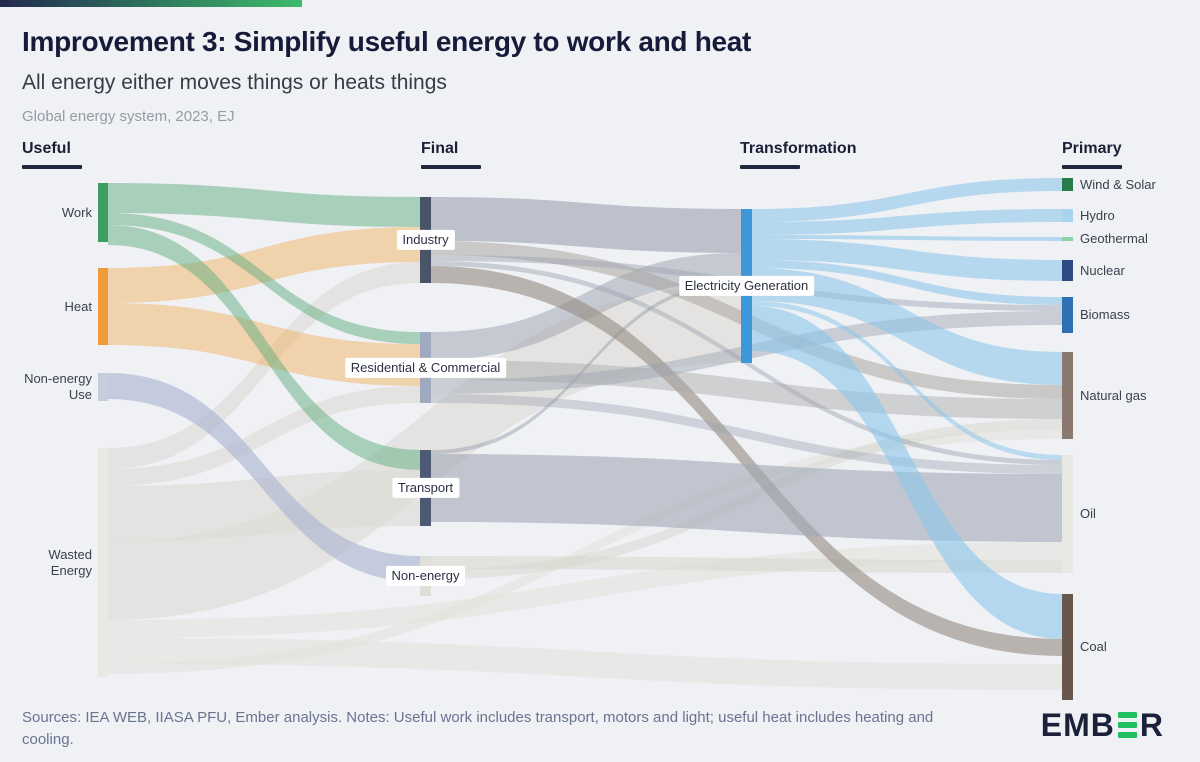  Describe the element at coordinates (746, 286) in the screenshot. I see `node-label-eg: Electricity Generation` at that location.